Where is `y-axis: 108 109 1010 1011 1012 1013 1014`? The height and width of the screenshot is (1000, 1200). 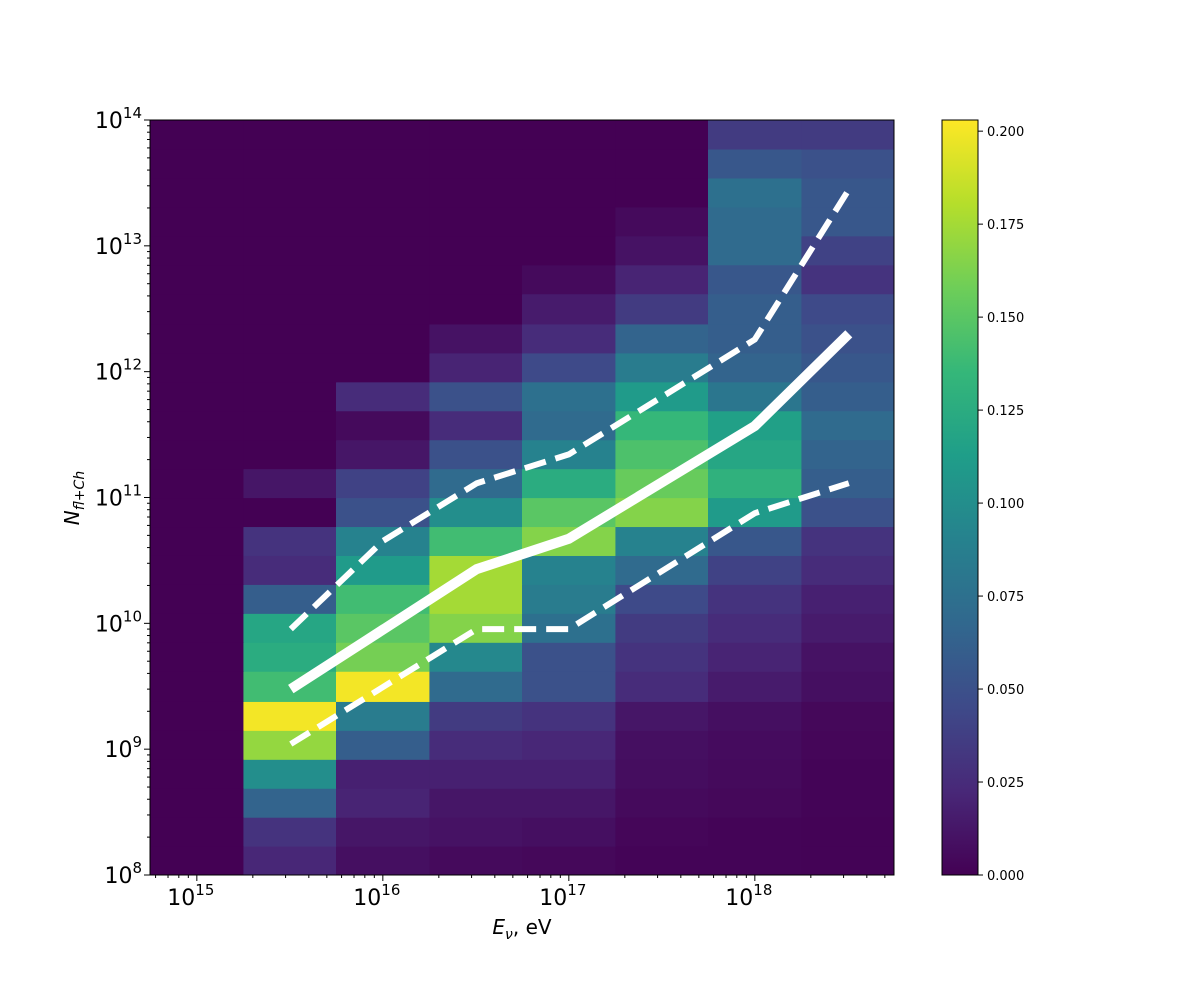 y-axis: 108 109 1010 1011 1012 1013 1014 is located at coordinates (122, 496).